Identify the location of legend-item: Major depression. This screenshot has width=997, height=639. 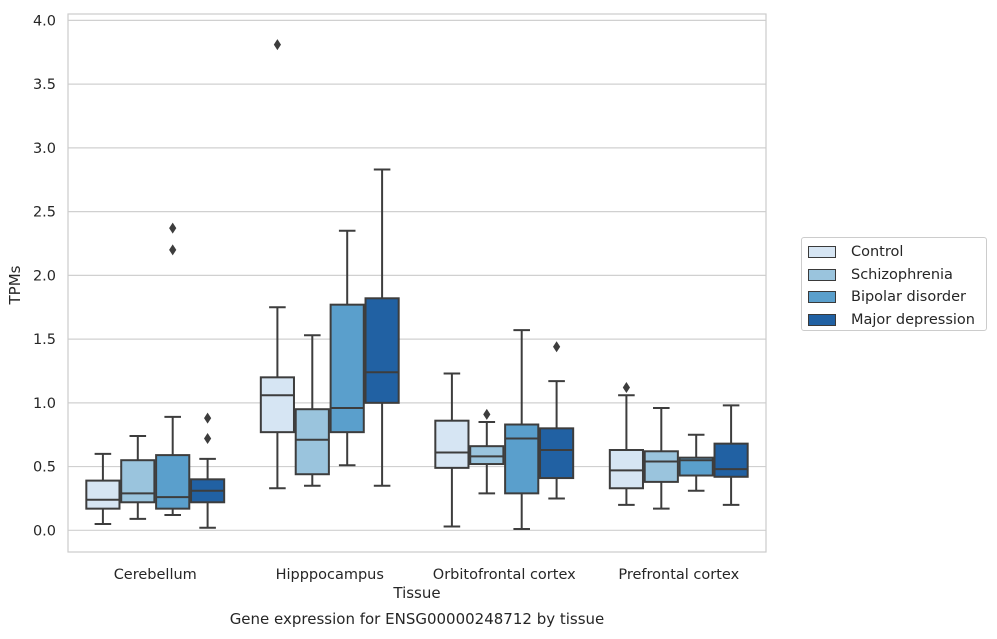
(897, 320).